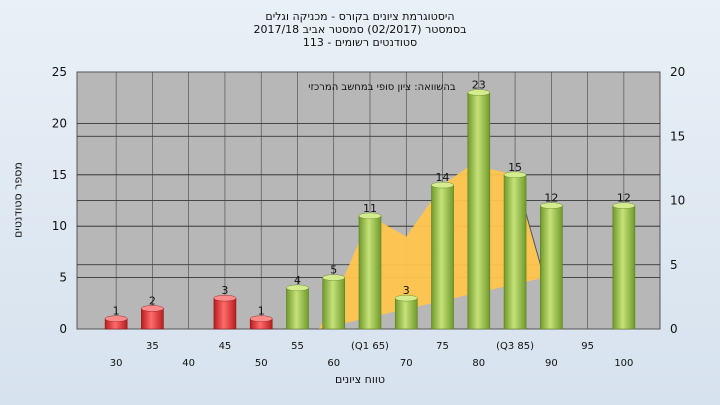  Describe the element at coordinates (677, 136) in the screenshot. I see `y2-tick-label: 15` at that location.